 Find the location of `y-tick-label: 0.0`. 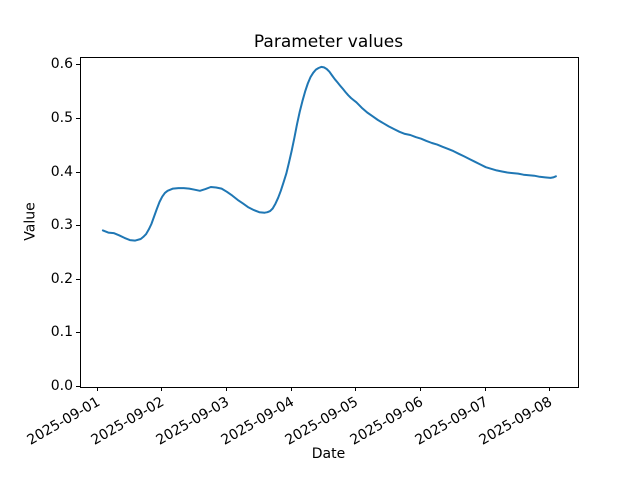

y-tick-label: 0.0 is located at coordinates (61, 386).